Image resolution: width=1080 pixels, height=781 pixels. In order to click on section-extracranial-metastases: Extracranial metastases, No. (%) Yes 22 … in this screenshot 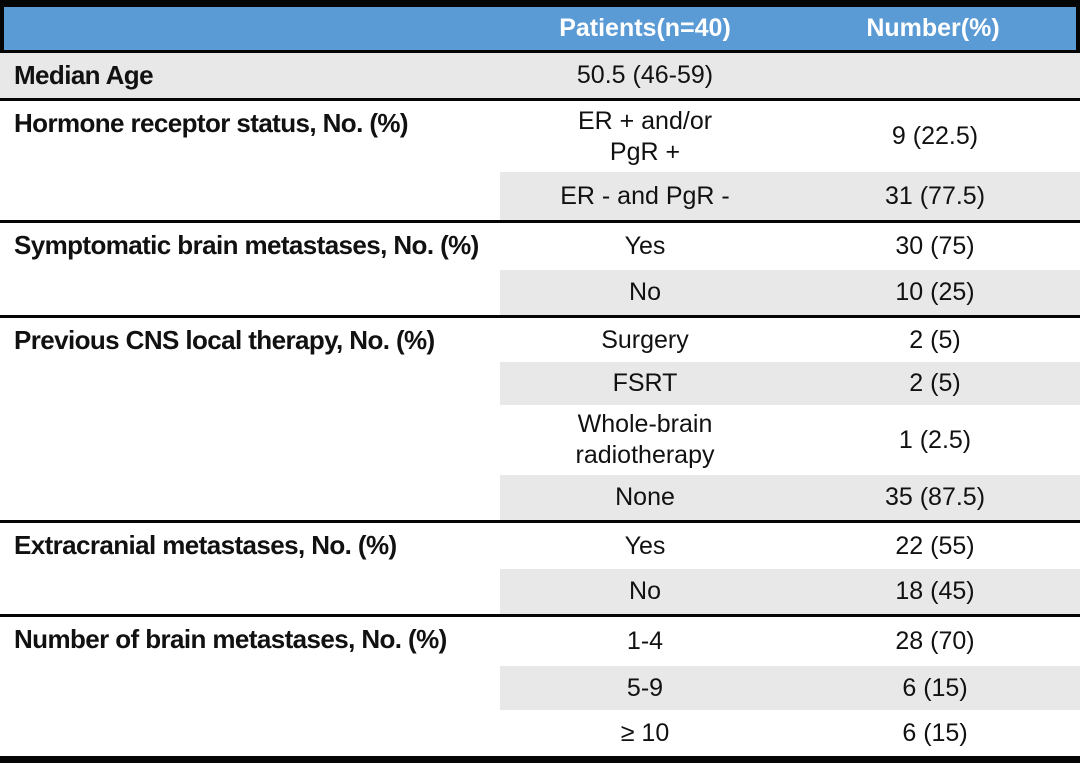, I will do `click(540, 570)`.